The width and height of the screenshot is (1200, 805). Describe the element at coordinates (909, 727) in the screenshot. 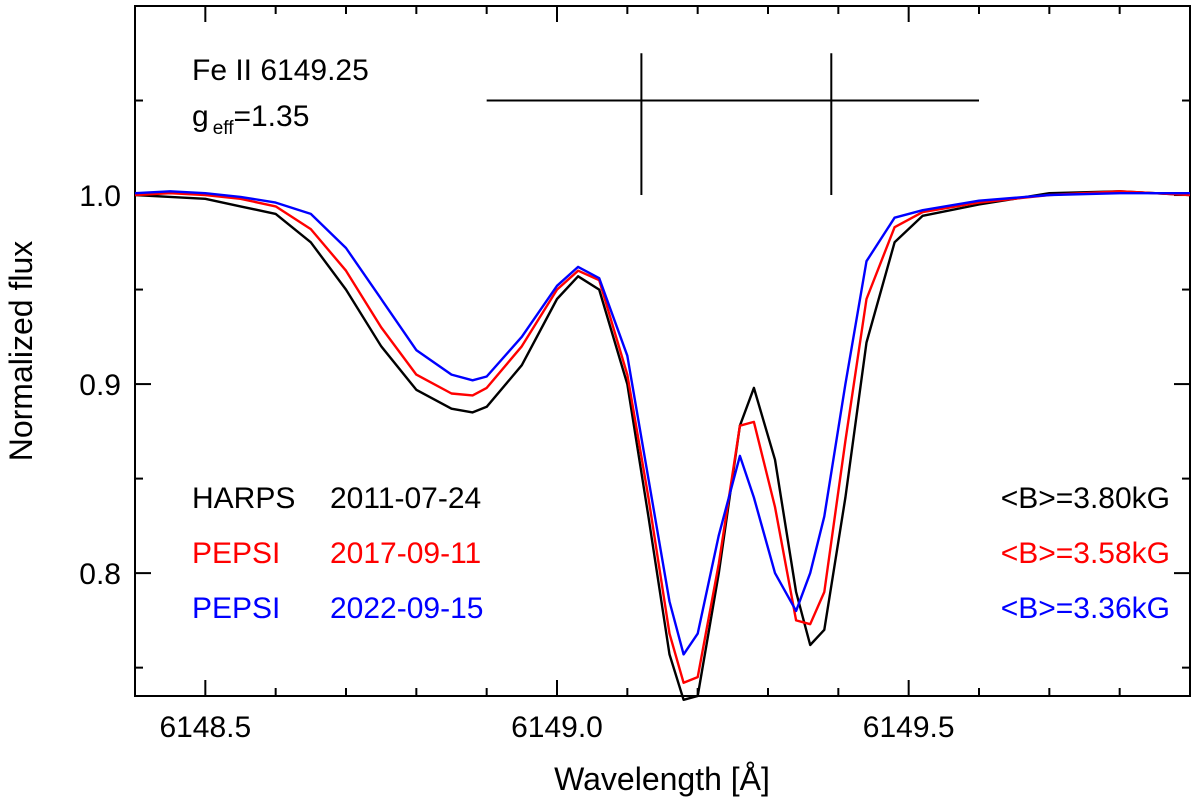

I see `x-tick-label: 6149.5` at that location.